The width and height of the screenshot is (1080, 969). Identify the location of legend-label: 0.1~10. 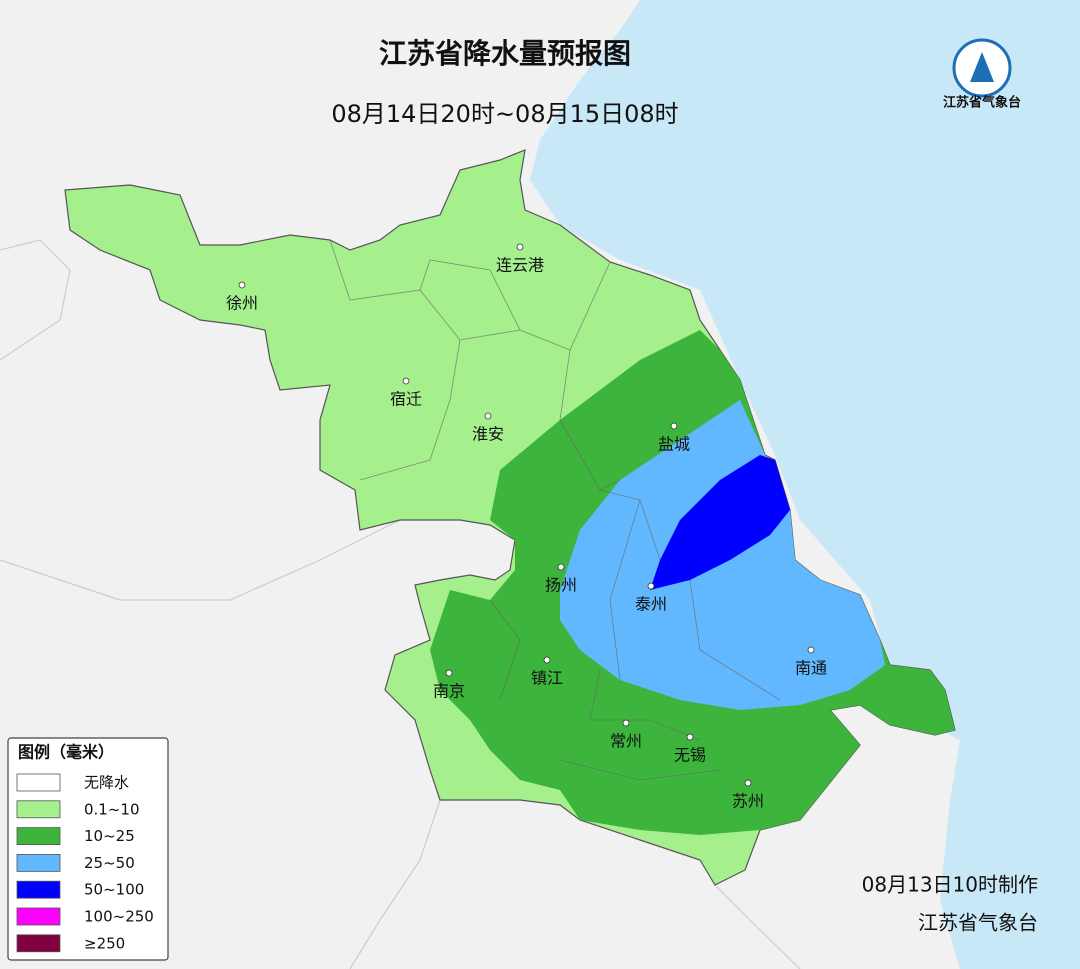
(112, 809).